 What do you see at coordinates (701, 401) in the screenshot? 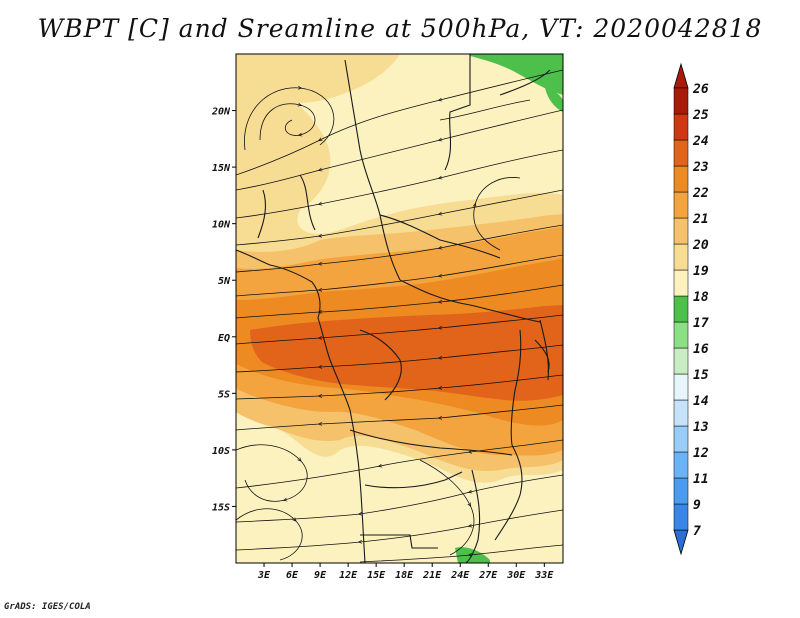
I see `colorbar-label: 14` at bounding box center [701, 401].